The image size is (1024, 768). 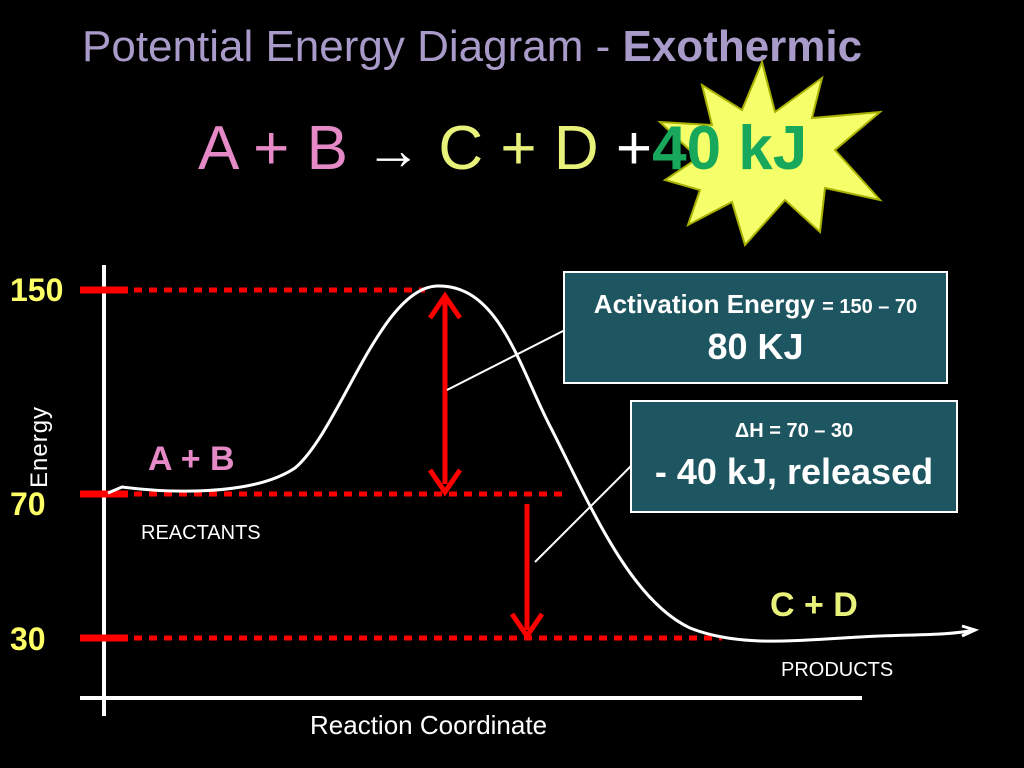 I want to click on equation-reactants: A + B, so click(x=273, y=148).